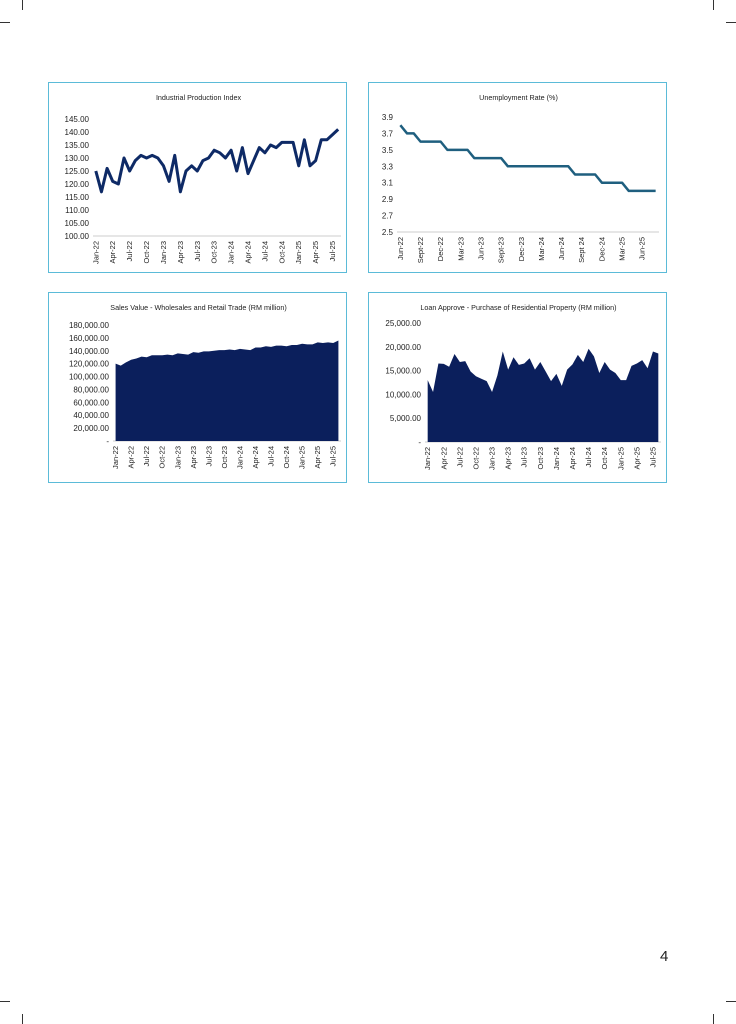 The image size is (736, 1024). What do you see at coordinates (89, 377) in the screenshot?
I see `y-tick-label: 100,000.00` at bounding box center [89, 377].